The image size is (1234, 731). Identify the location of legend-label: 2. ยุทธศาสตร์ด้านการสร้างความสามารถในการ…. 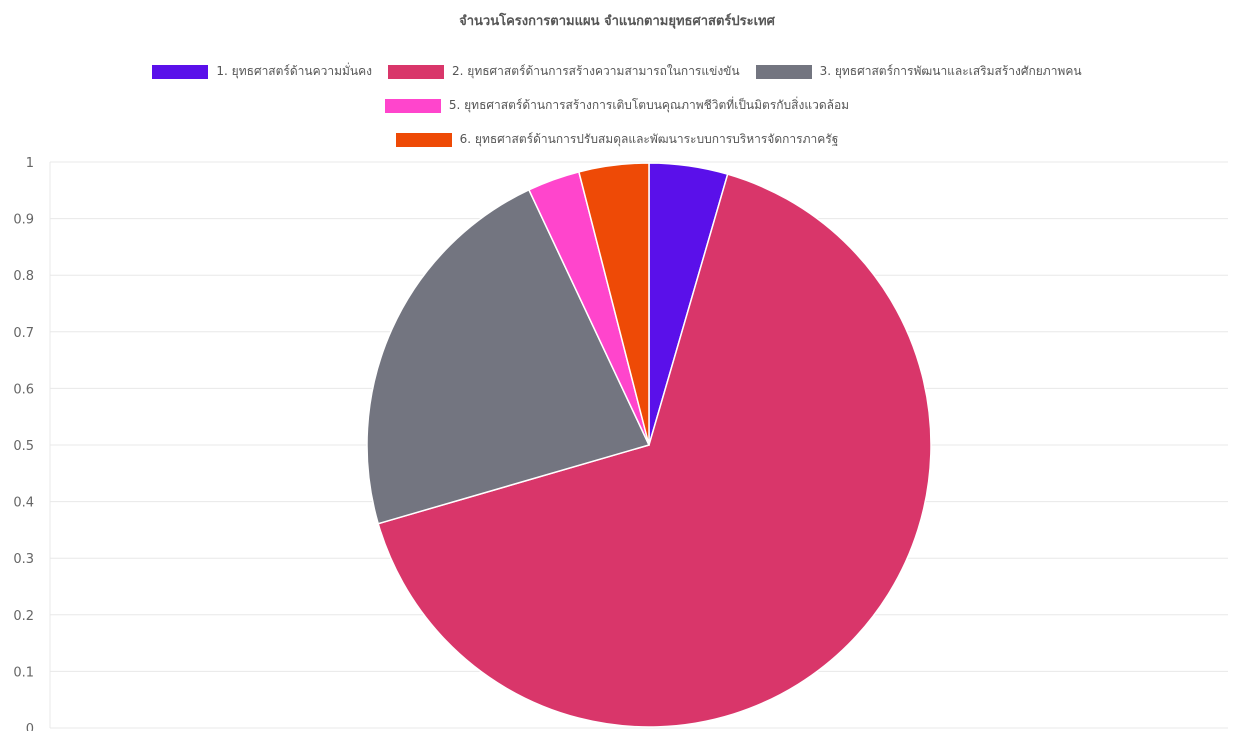
(596, 71).